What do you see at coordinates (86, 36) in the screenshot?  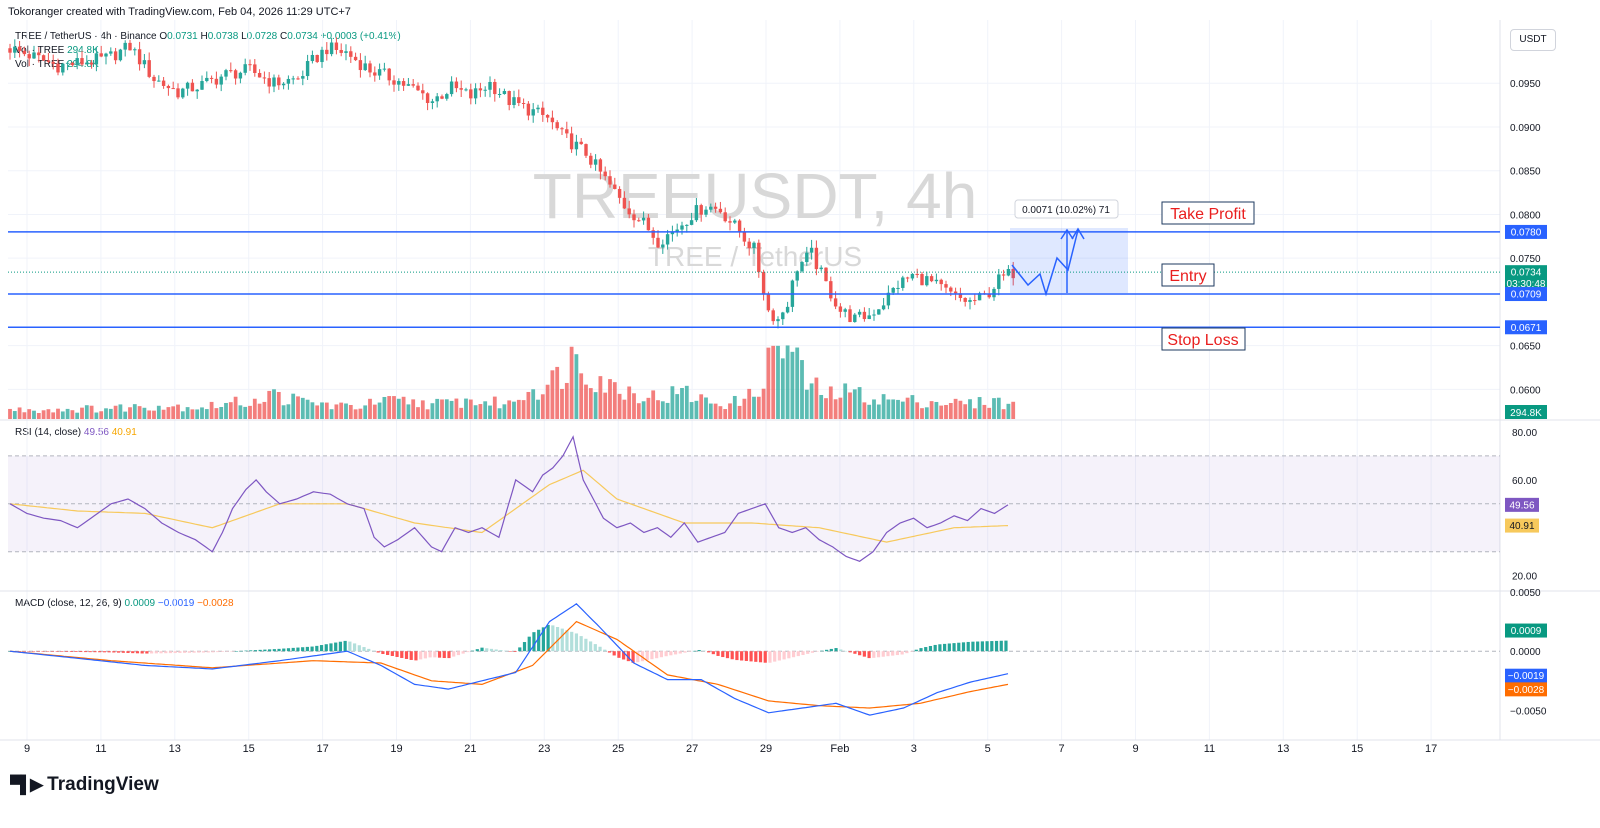 I see `symbol-title: TREE / TetherUS · 4h · Binance` at bounding box center [86, 36].